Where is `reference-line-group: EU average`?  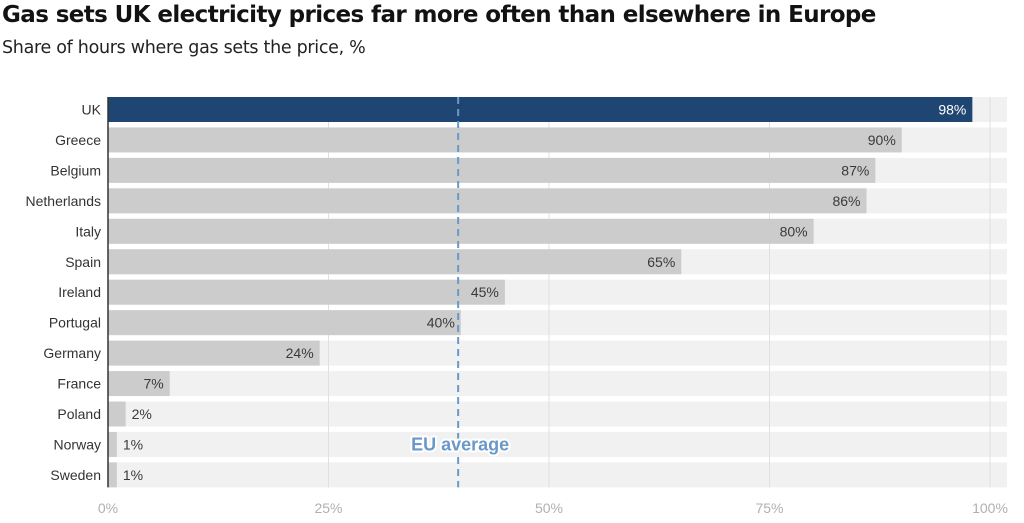 reference-line-group: EU average is located at coordinates (460, 292).